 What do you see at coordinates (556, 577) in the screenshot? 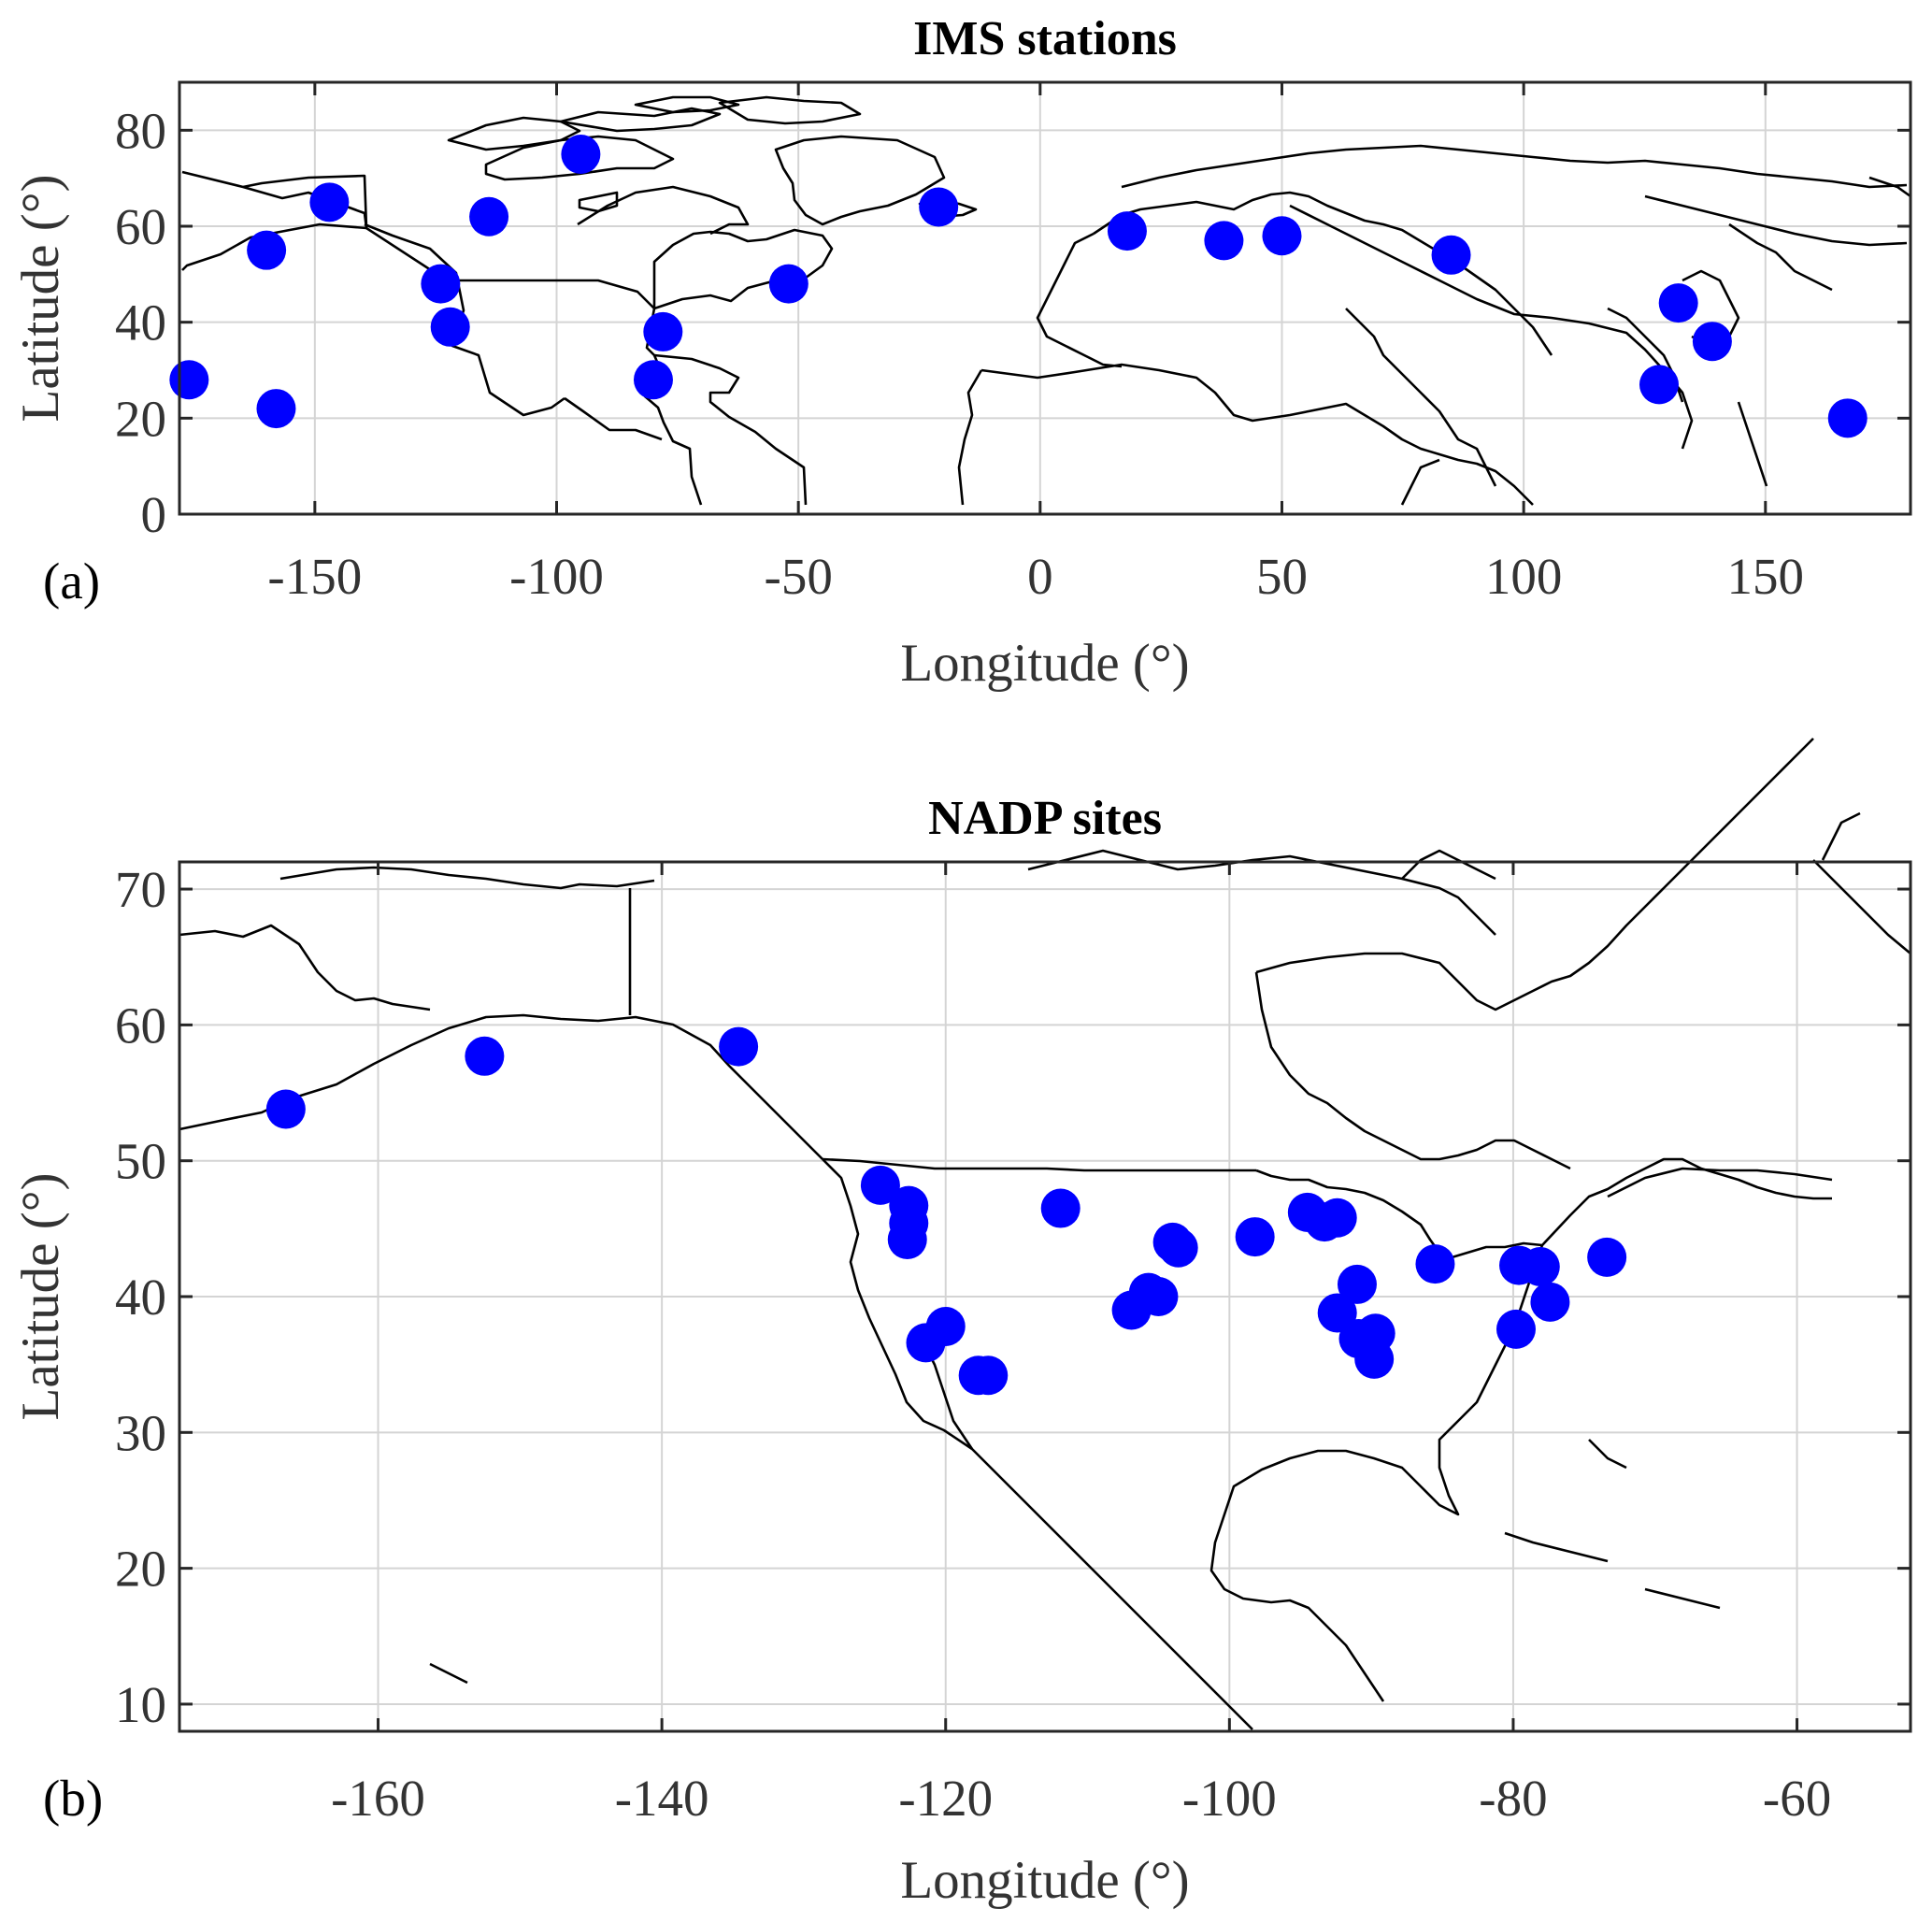
I see `panel-a-x-tick-label: -100` at bounding box center [556, 577].